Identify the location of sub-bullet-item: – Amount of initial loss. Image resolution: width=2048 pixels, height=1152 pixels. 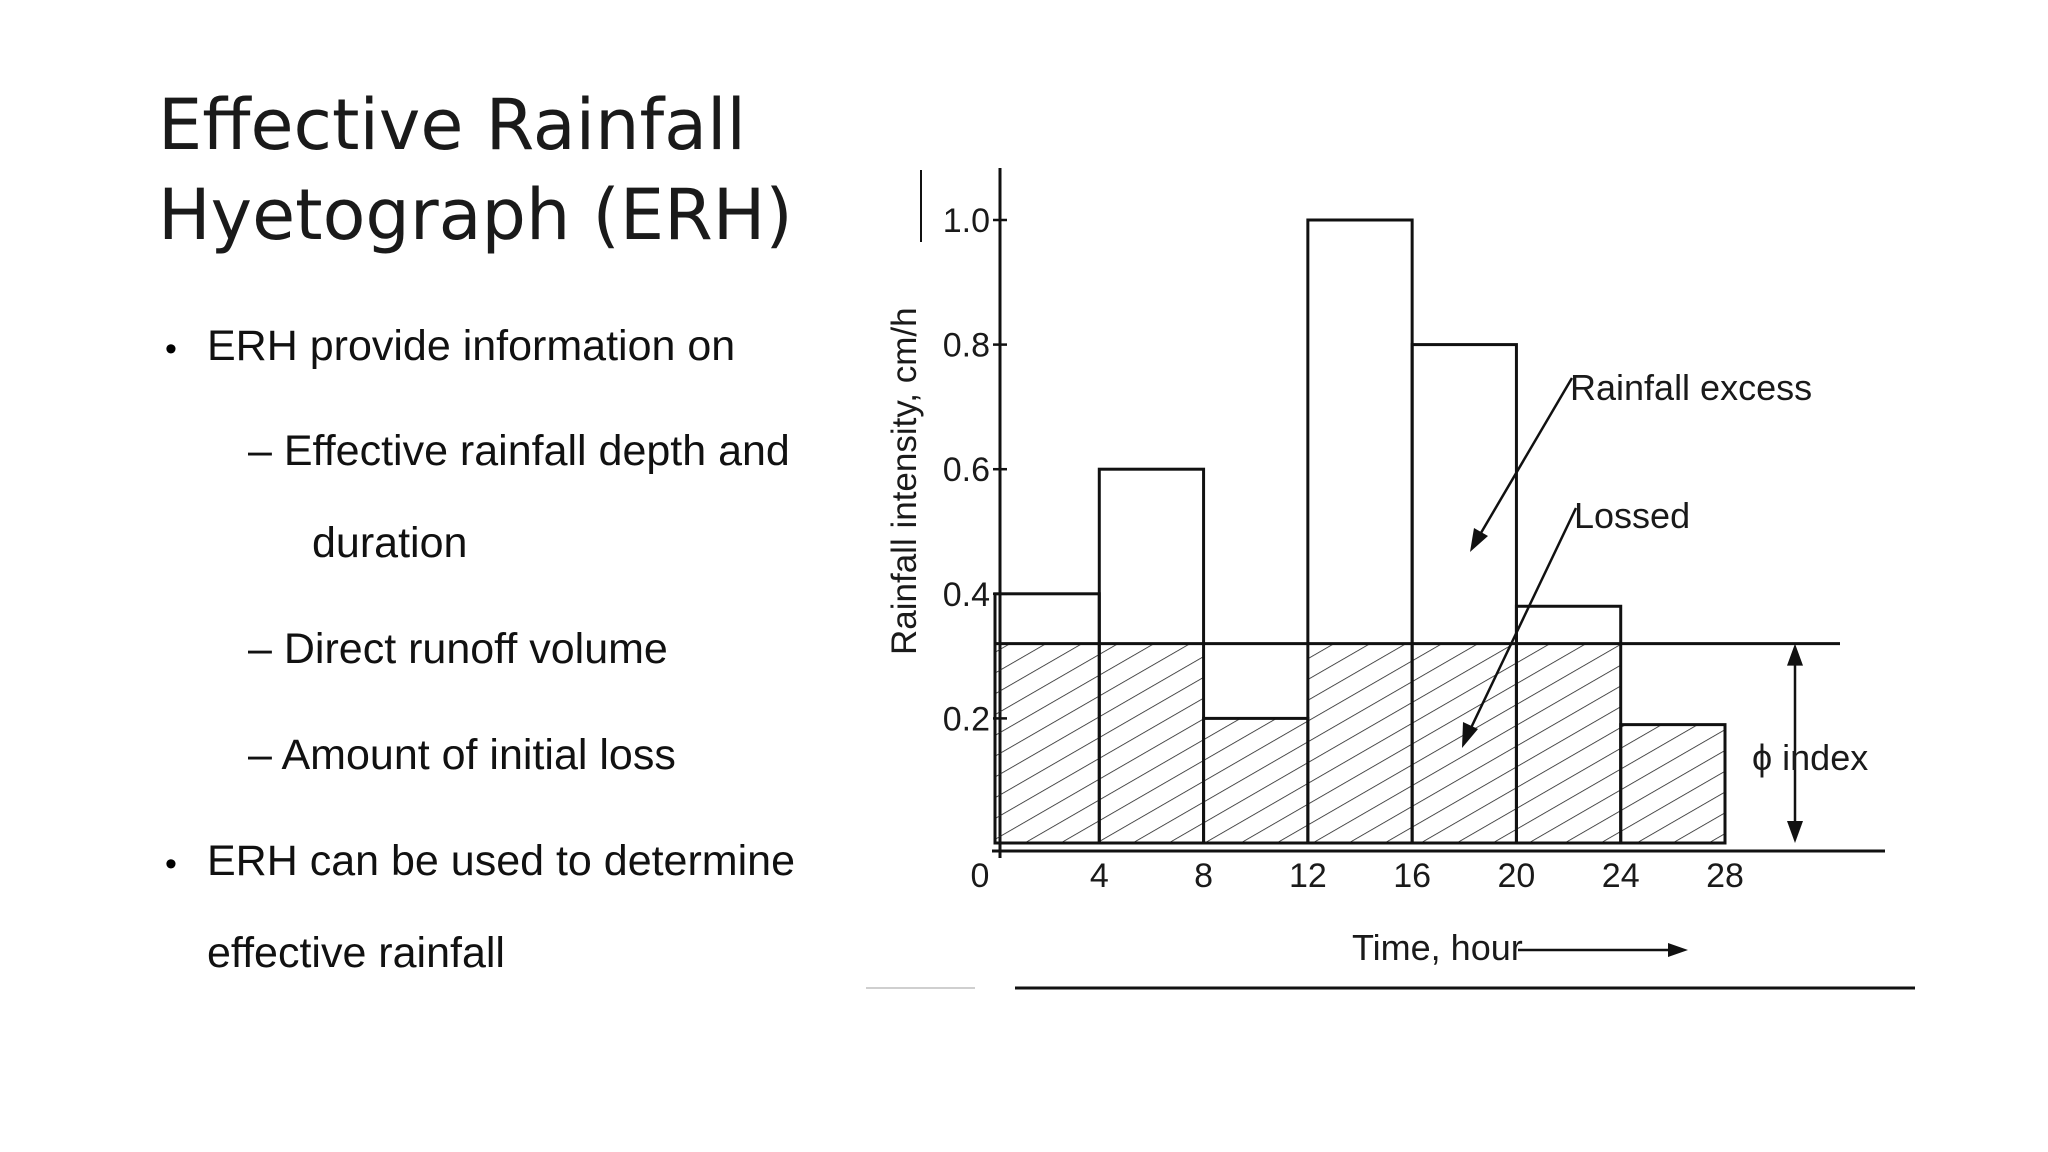
(462, 755).